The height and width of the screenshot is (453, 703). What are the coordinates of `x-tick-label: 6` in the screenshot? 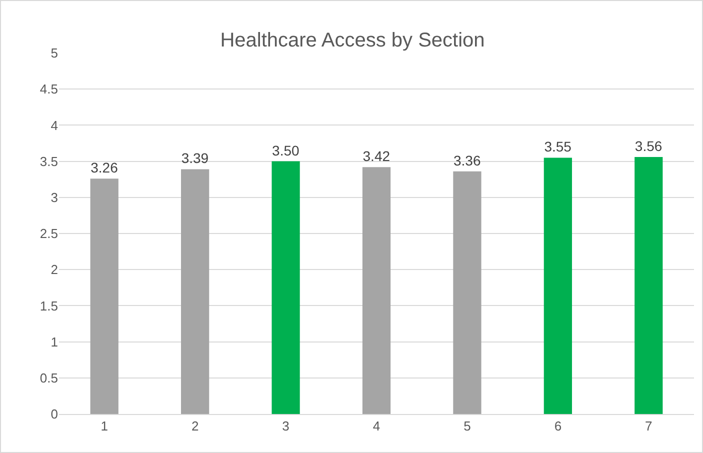 It's located at (558, 426).